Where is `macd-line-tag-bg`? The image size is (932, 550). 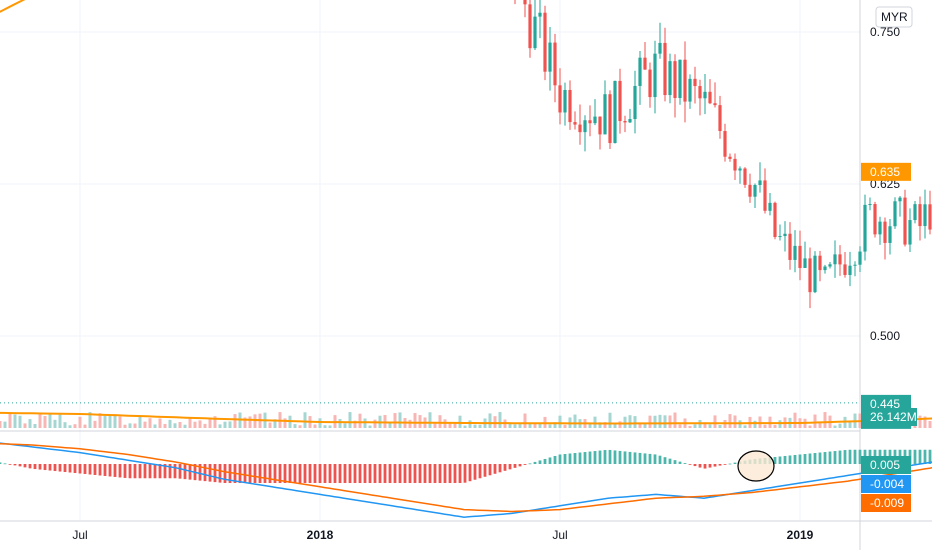
macd-line-tag-bg is located at coordinates (886, 484).